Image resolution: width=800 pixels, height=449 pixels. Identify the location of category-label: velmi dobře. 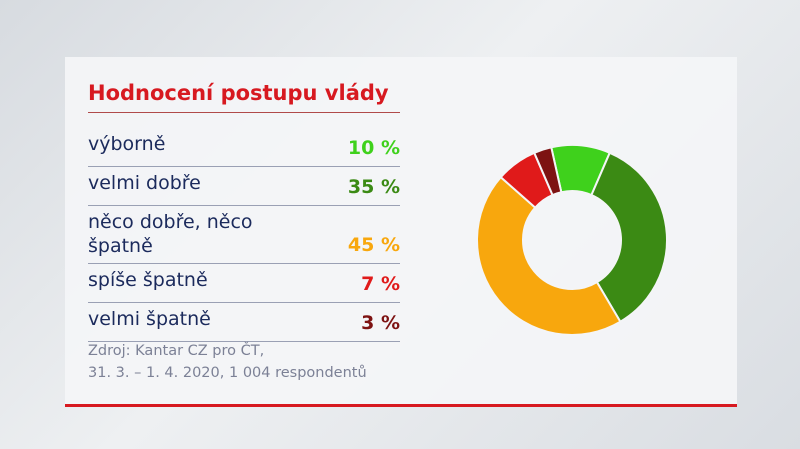
(144, 183).